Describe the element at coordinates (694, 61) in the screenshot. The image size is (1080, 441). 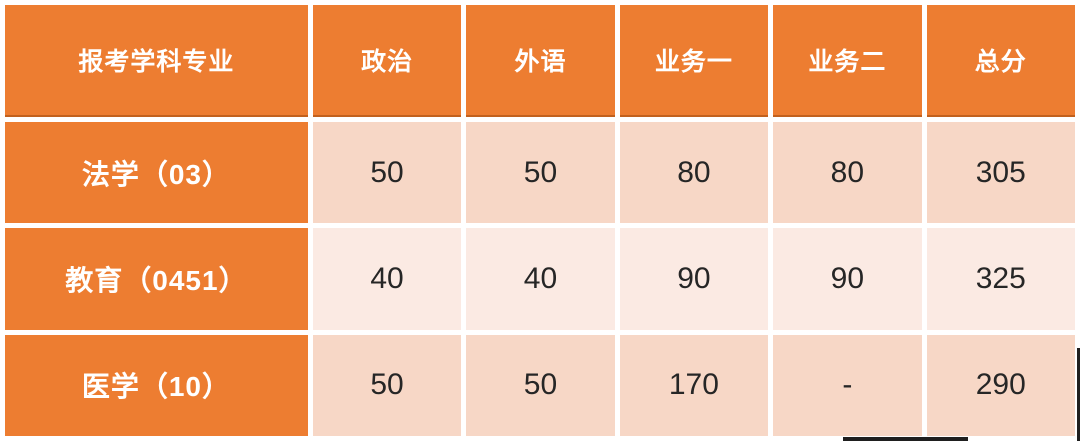
I see `header-cell-major-1: 业务一` at that location.